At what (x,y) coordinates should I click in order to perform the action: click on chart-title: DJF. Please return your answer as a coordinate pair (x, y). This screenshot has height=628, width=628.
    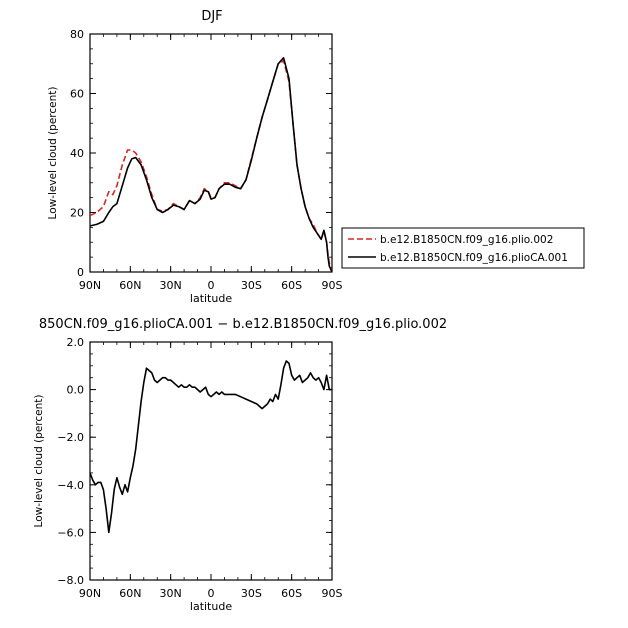
    Looking at the image, I should click on (211, 16).